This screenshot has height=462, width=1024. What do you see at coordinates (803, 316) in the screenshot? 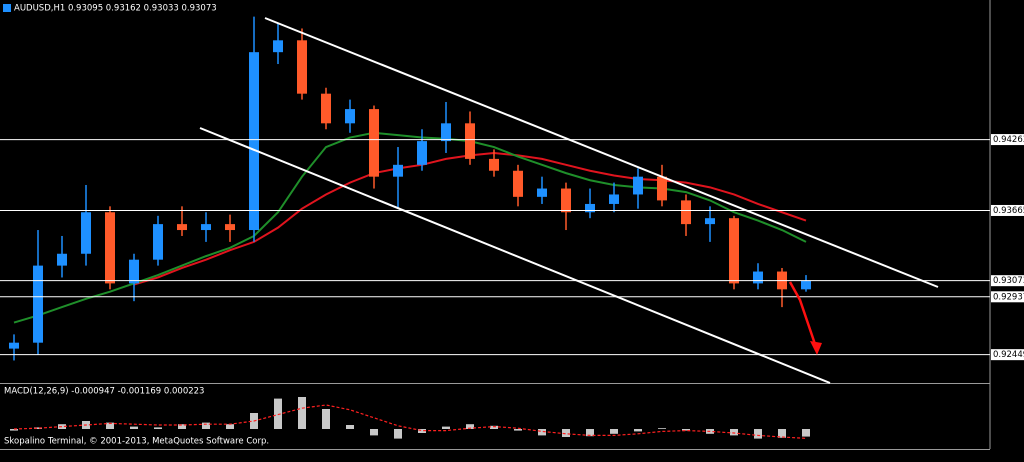
I see `forecast-arrow` at bounding box center [803, 316].